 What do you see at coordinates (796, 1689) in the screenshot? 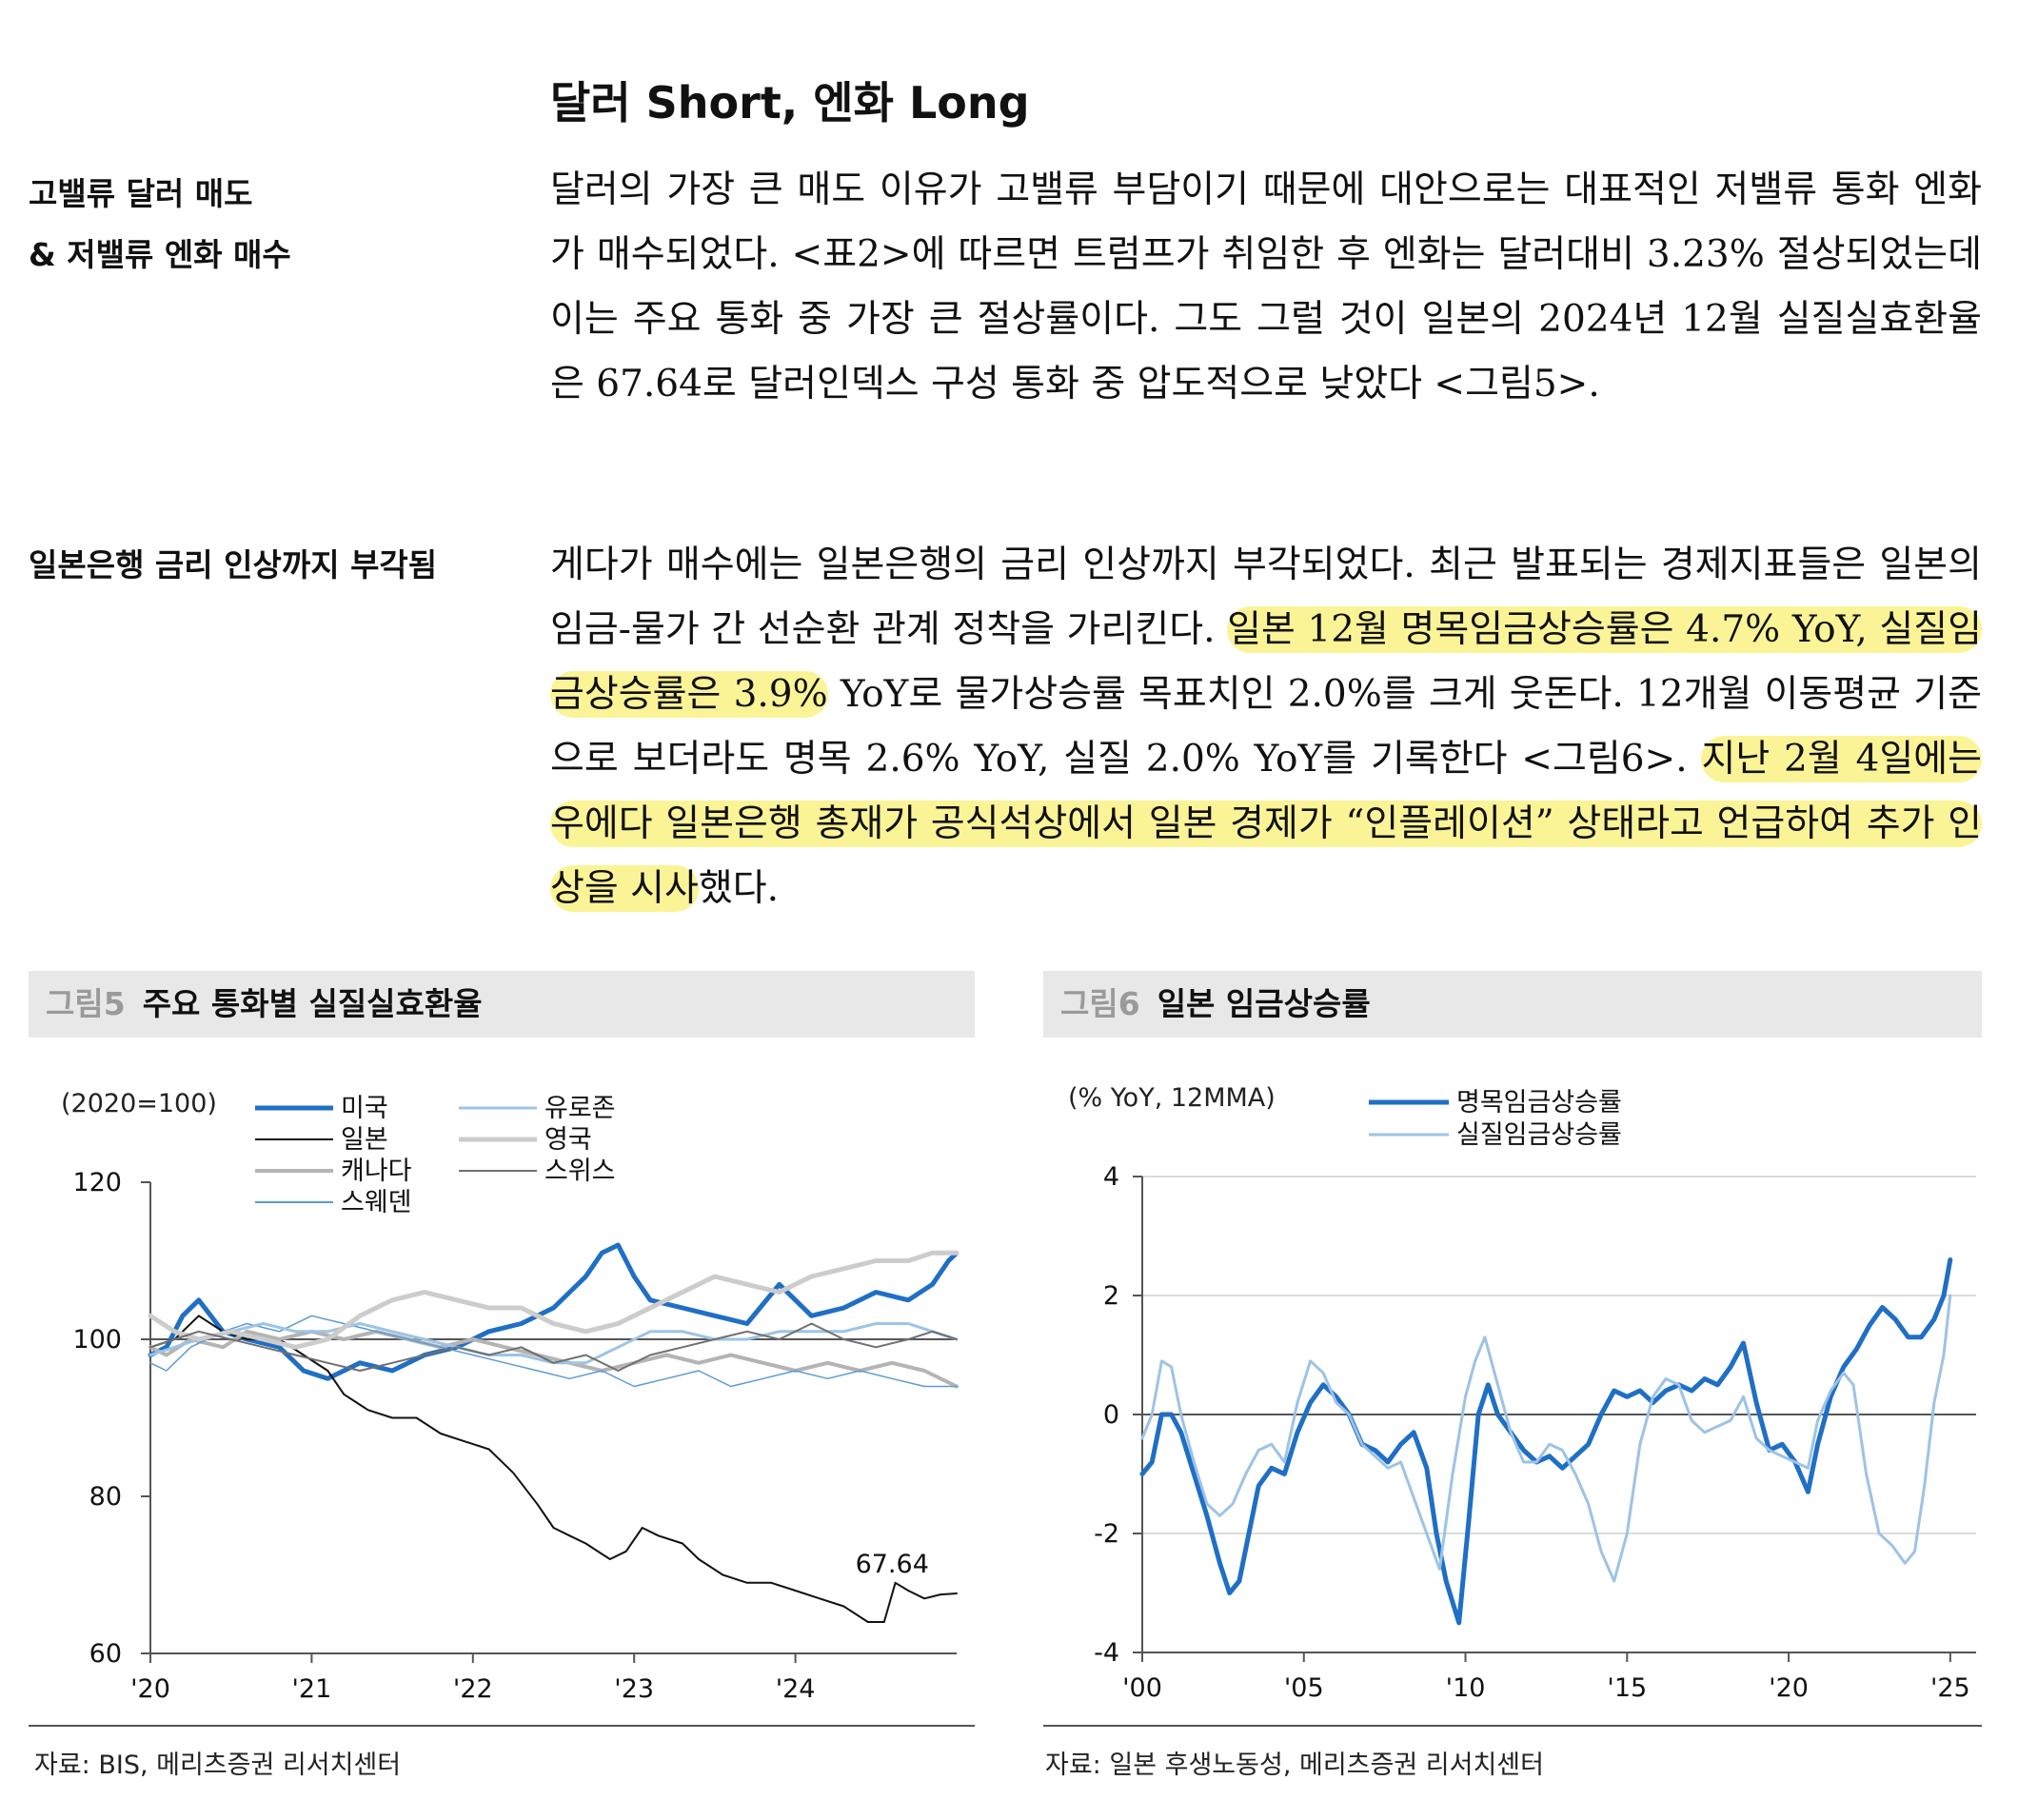
I see `chart5-x-tick-label: '24` at bounding box center [796, 1689].